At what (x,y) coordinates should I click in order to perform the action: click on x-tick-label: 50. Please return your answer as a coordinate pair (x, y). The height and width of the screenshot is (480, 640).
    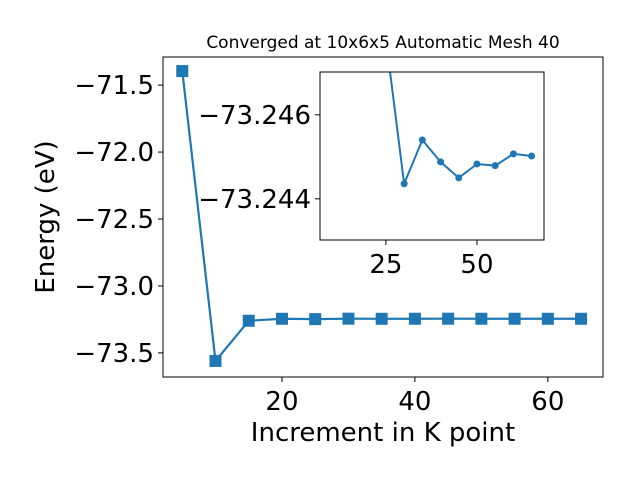
    Looking at the image, I should click on (476, 265).